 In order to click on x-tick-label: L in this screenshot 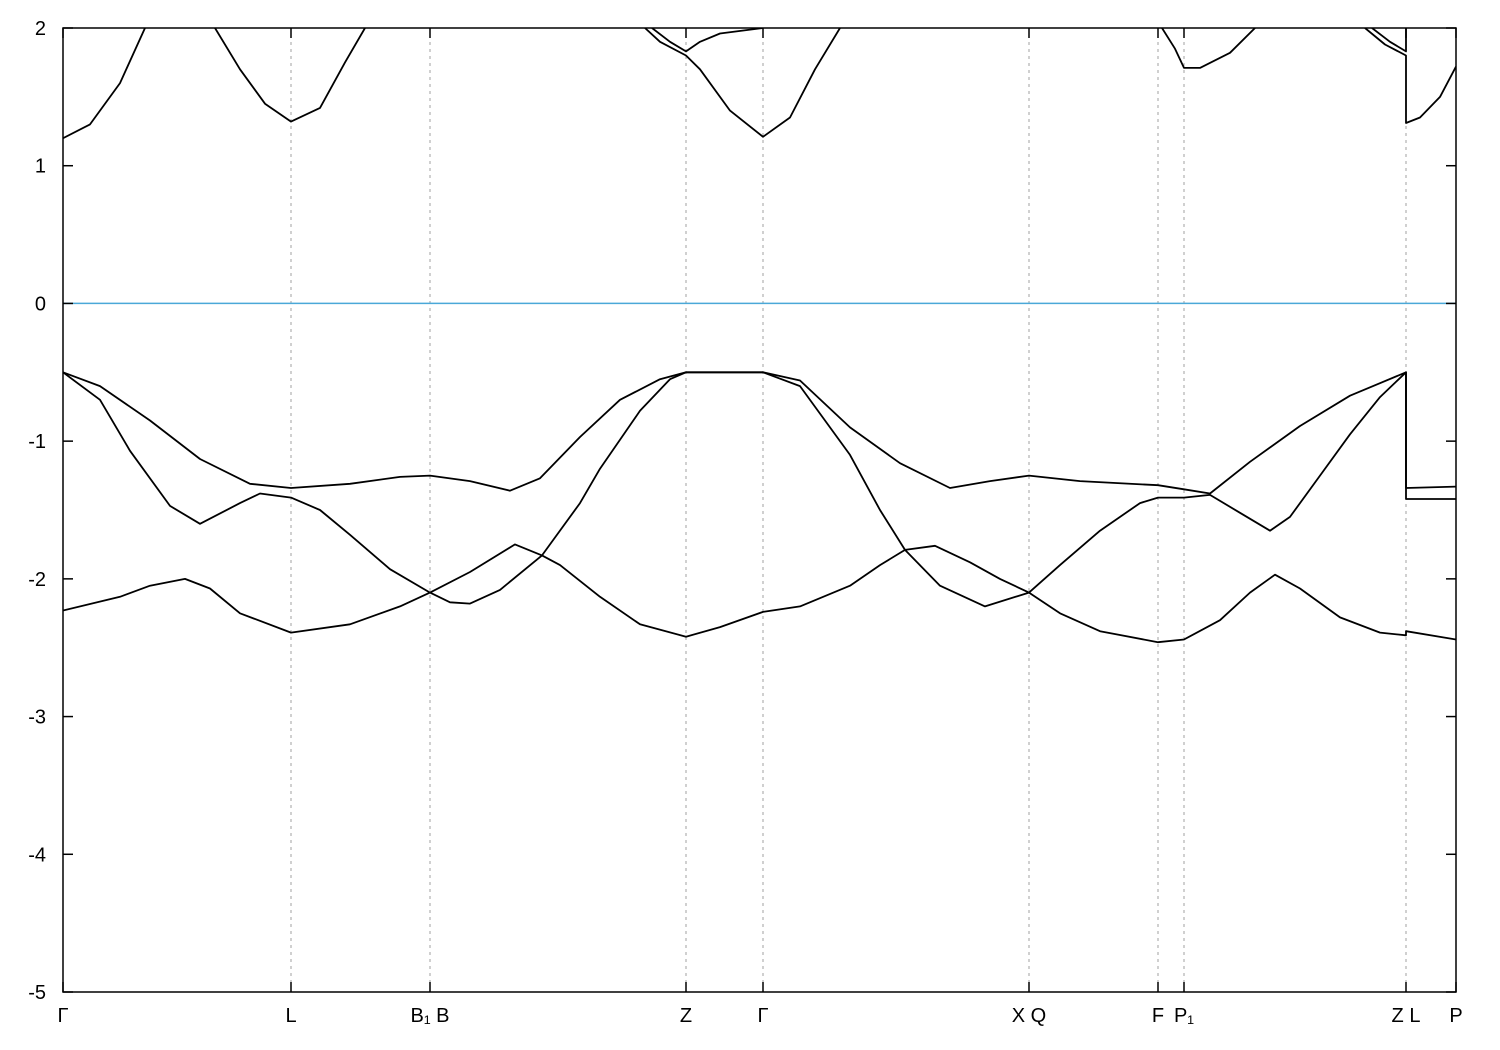, I will do `click(290, 1016)`.